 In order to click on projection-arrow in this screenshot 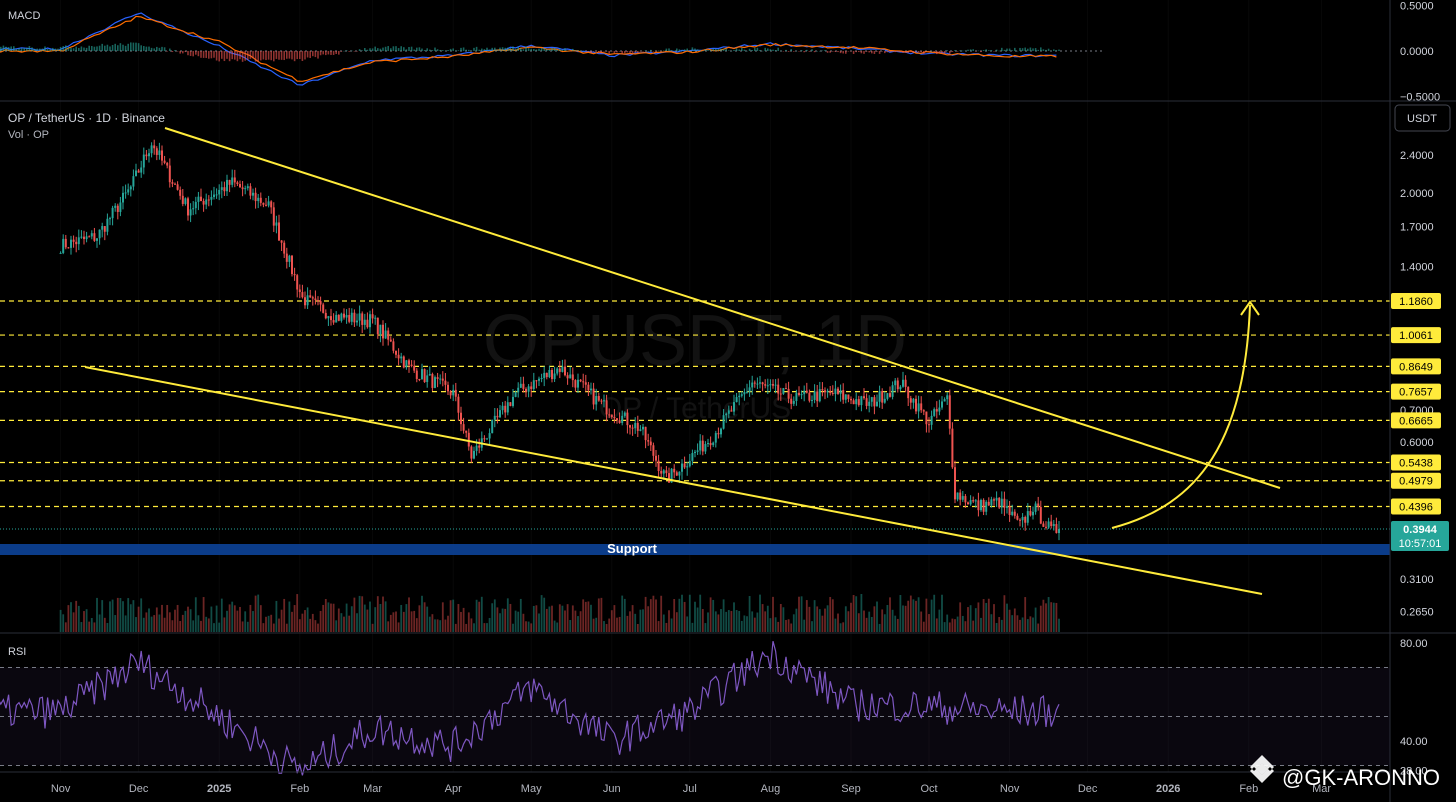, I will do `click(1181, 416)`.